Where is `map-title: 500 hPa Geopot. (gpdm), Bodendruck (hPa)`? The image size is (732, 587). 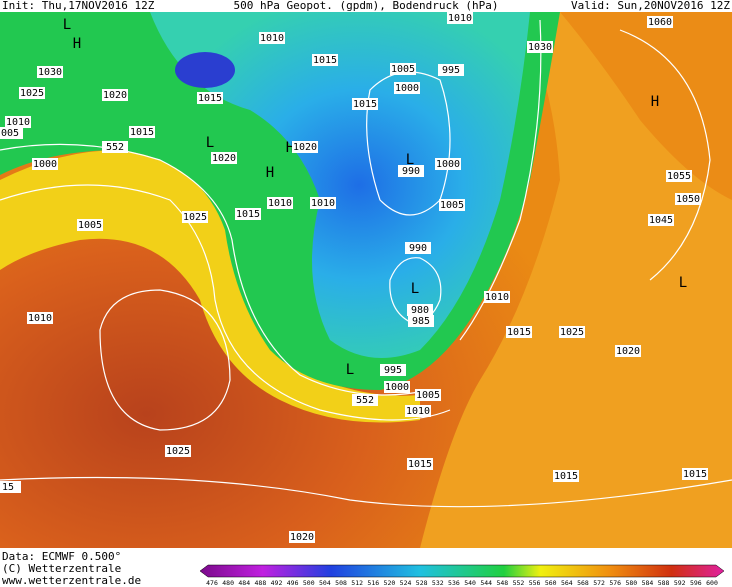 map-title: 500 hPa Geopot. (gpdm), Bodendruck (hPa) is located at coordinates (366, 6).